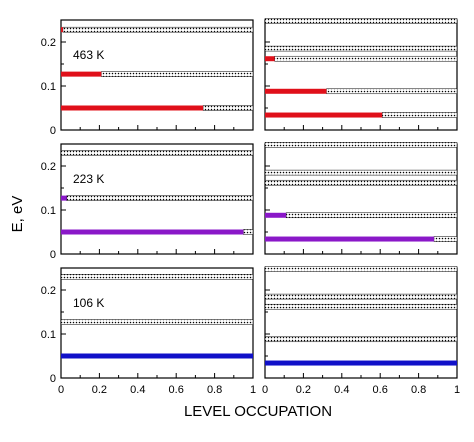 The image size is (474, 442). Describe the element at coordinates (88, 179) in the screenshot. I see `temperature-label: 223 K` at that location.